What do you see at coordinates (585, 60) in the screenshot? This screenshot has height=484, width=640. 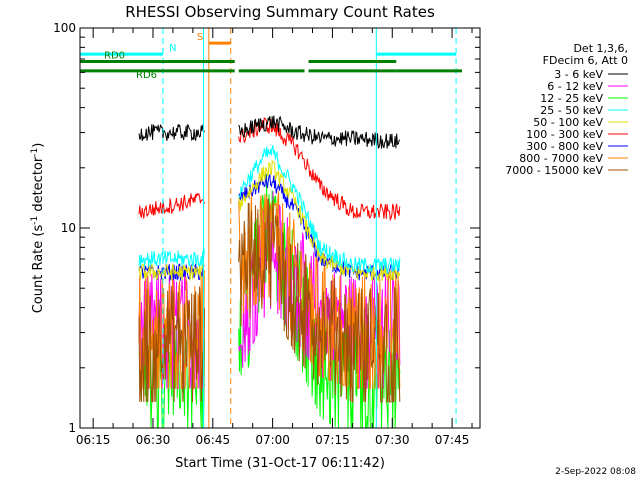 I see `legend-header-1: FDecim 6, Att 0` at bounding box center [585, 60].